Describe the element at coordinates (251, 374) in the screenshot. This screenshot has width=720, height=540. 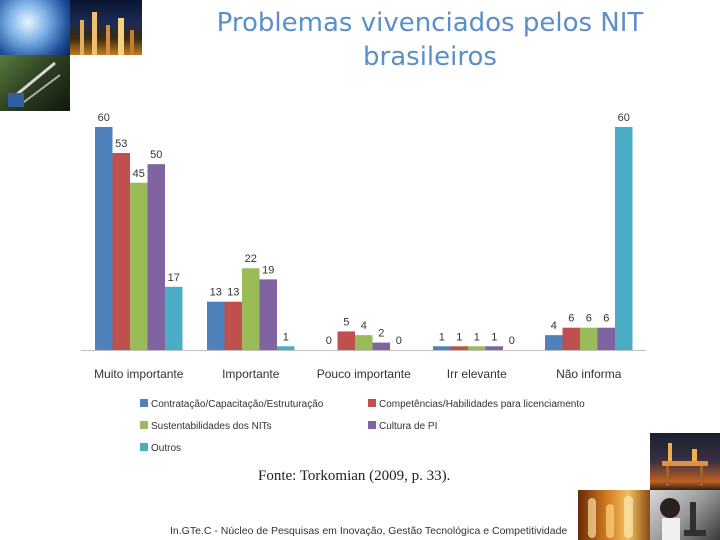
I see `category-label: Importante` at that location.